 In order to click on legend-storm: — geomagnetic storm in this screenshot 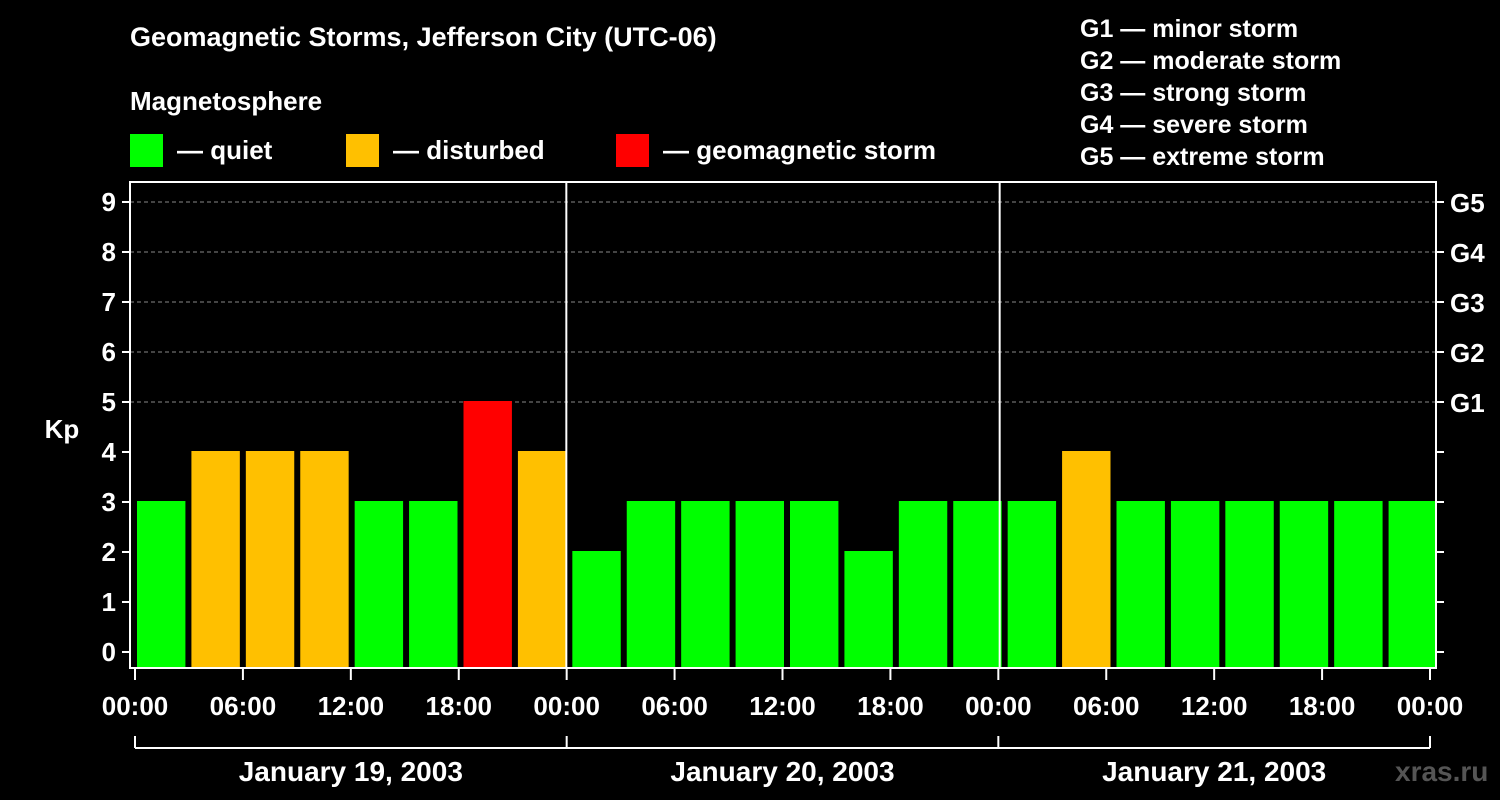, I will do `click(776, 150)`.